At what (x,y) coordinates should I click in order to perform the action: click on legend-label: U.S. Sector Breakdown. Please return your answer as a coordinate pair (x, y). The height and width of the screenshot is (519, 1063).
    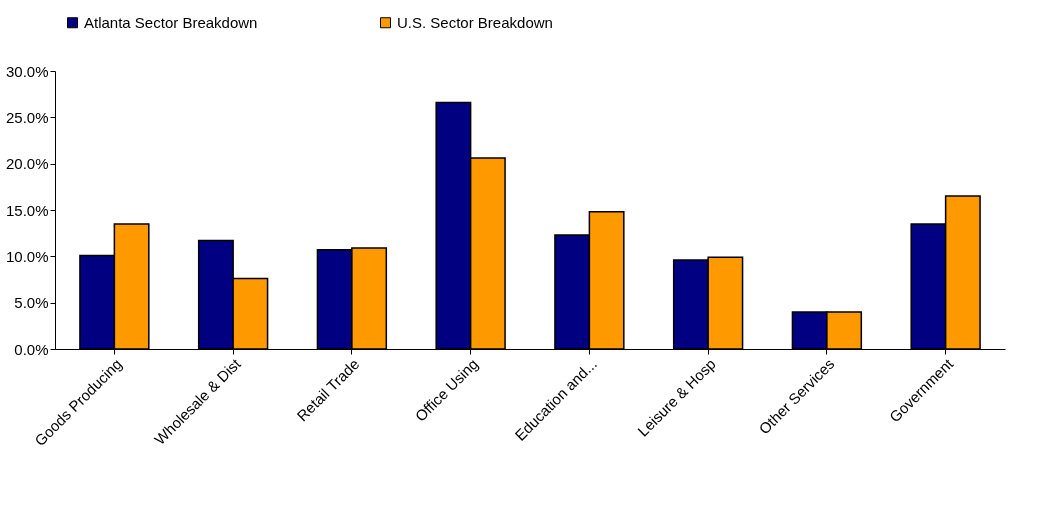
    Looking at the image, I should click on (475, 22).